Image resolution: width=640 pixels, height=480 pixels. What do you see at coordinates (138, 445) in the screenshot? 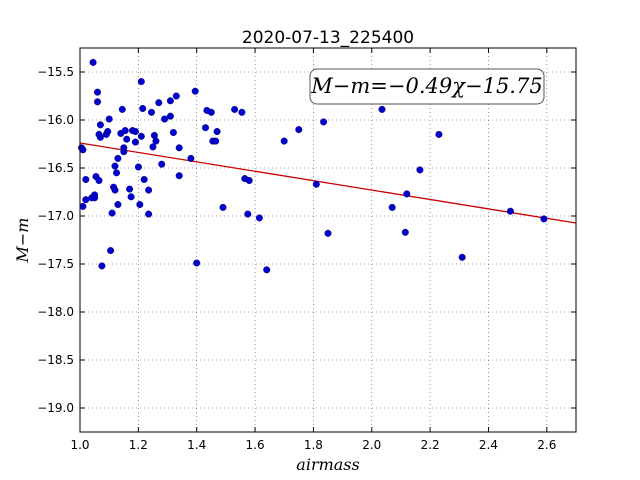
I see `x-tick-label: 1.2` at bounding box center [138, 445].